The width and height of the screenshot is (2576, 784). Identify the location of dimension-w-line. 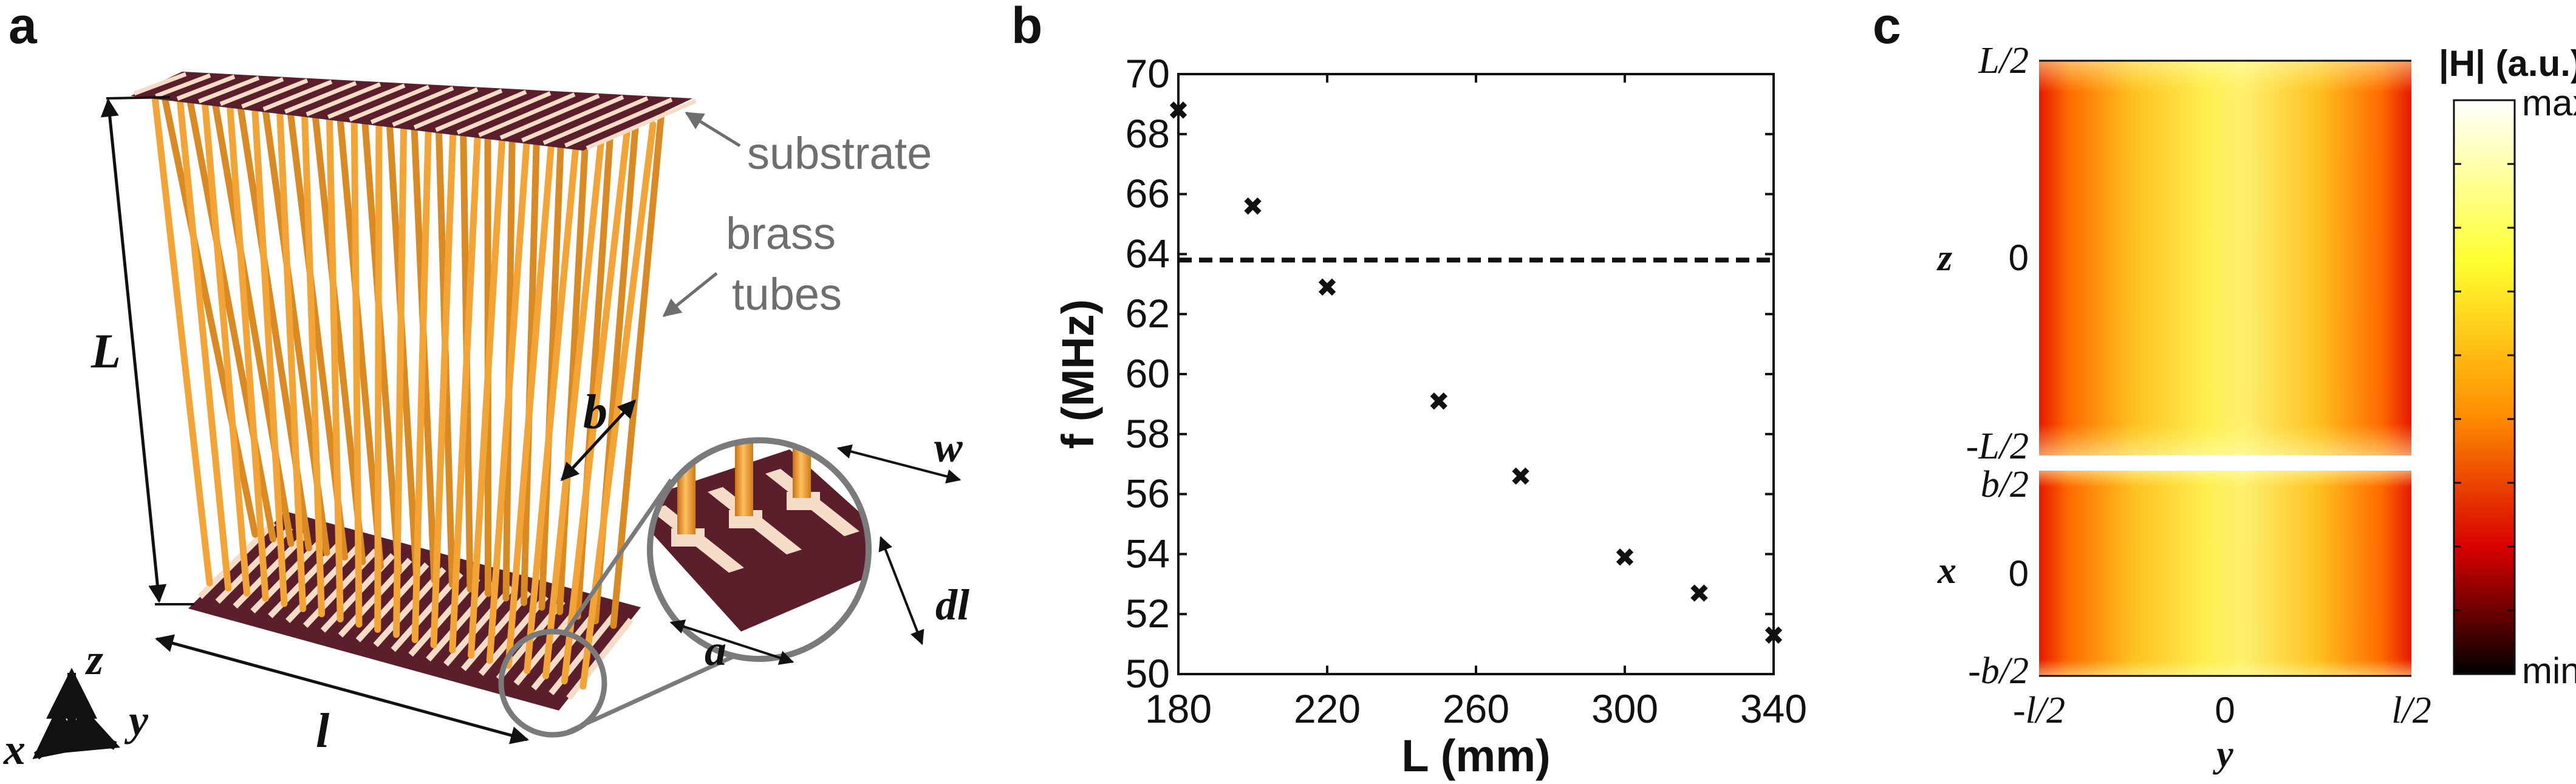
(899, 464).